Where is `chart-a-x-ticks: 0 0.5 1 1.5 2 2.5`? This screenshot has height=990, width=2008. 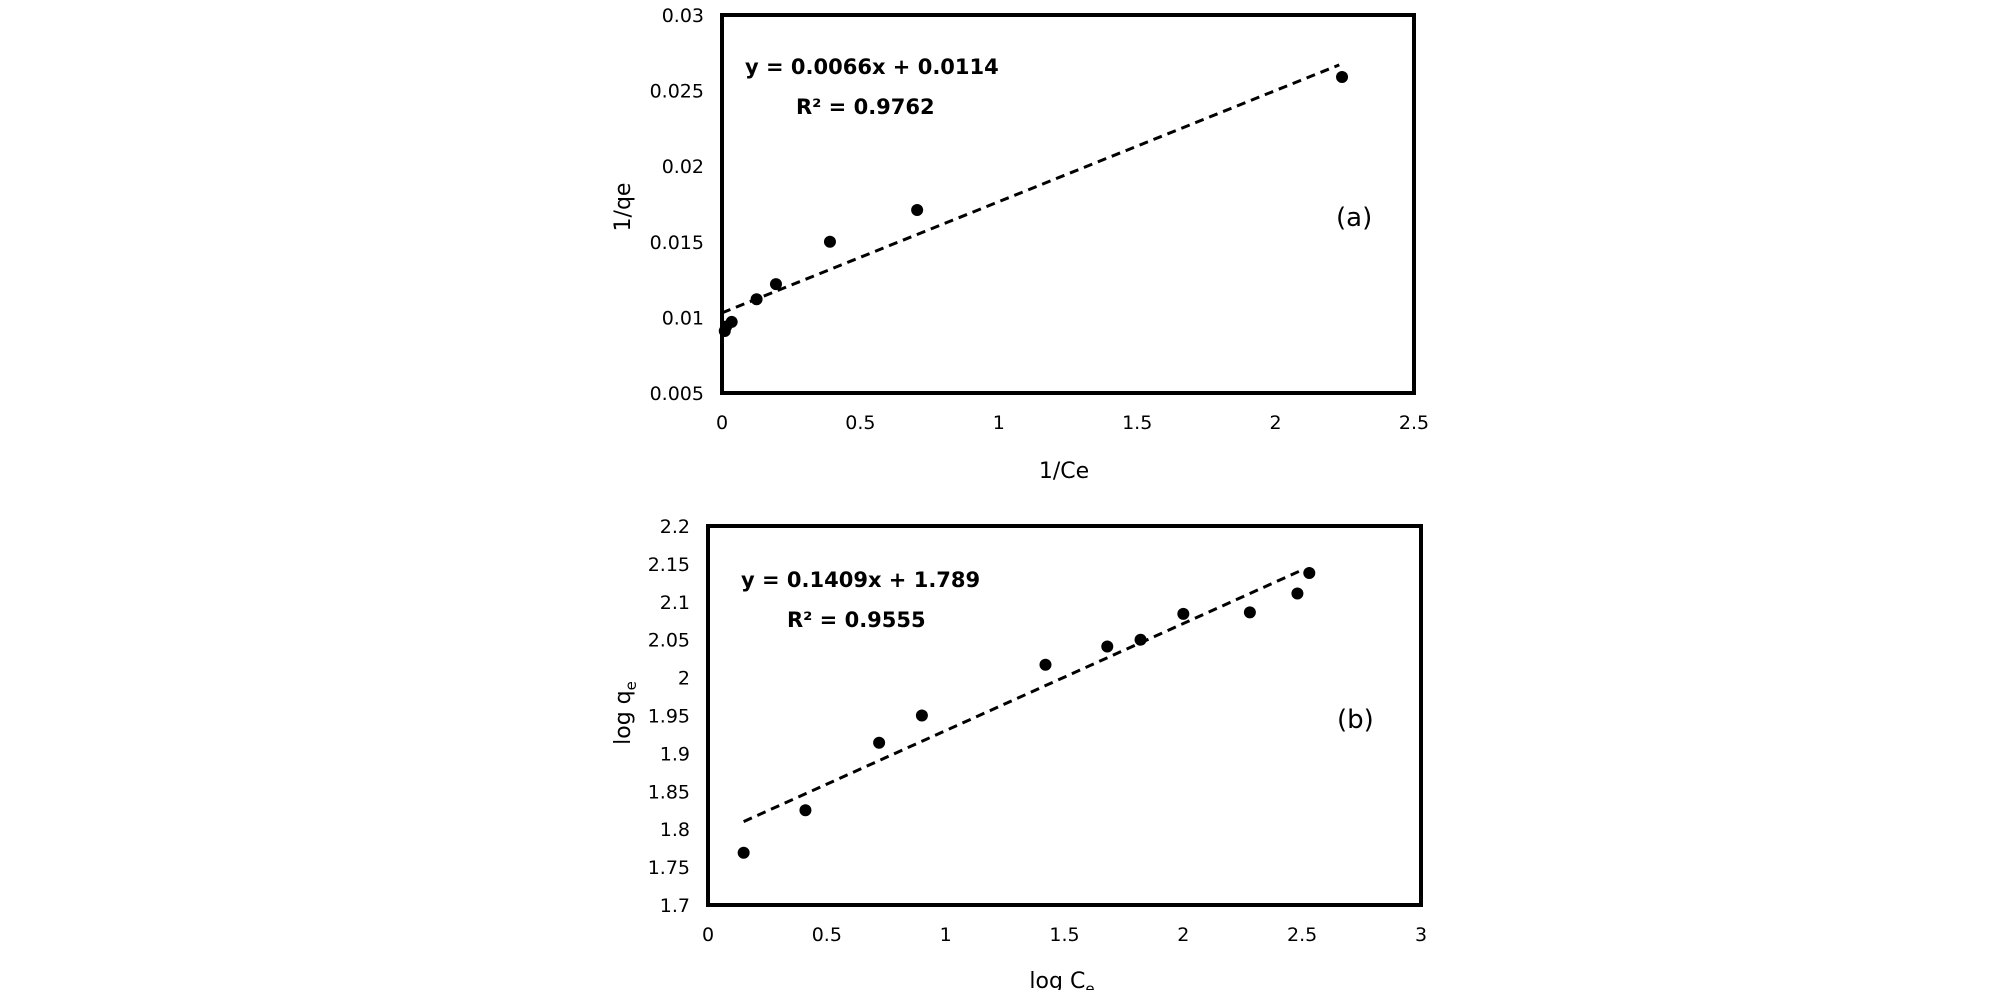 chart-a-x-ticks: 0 0.5 1 1.5 2 2.5 is located at coordinates (1072, 423).